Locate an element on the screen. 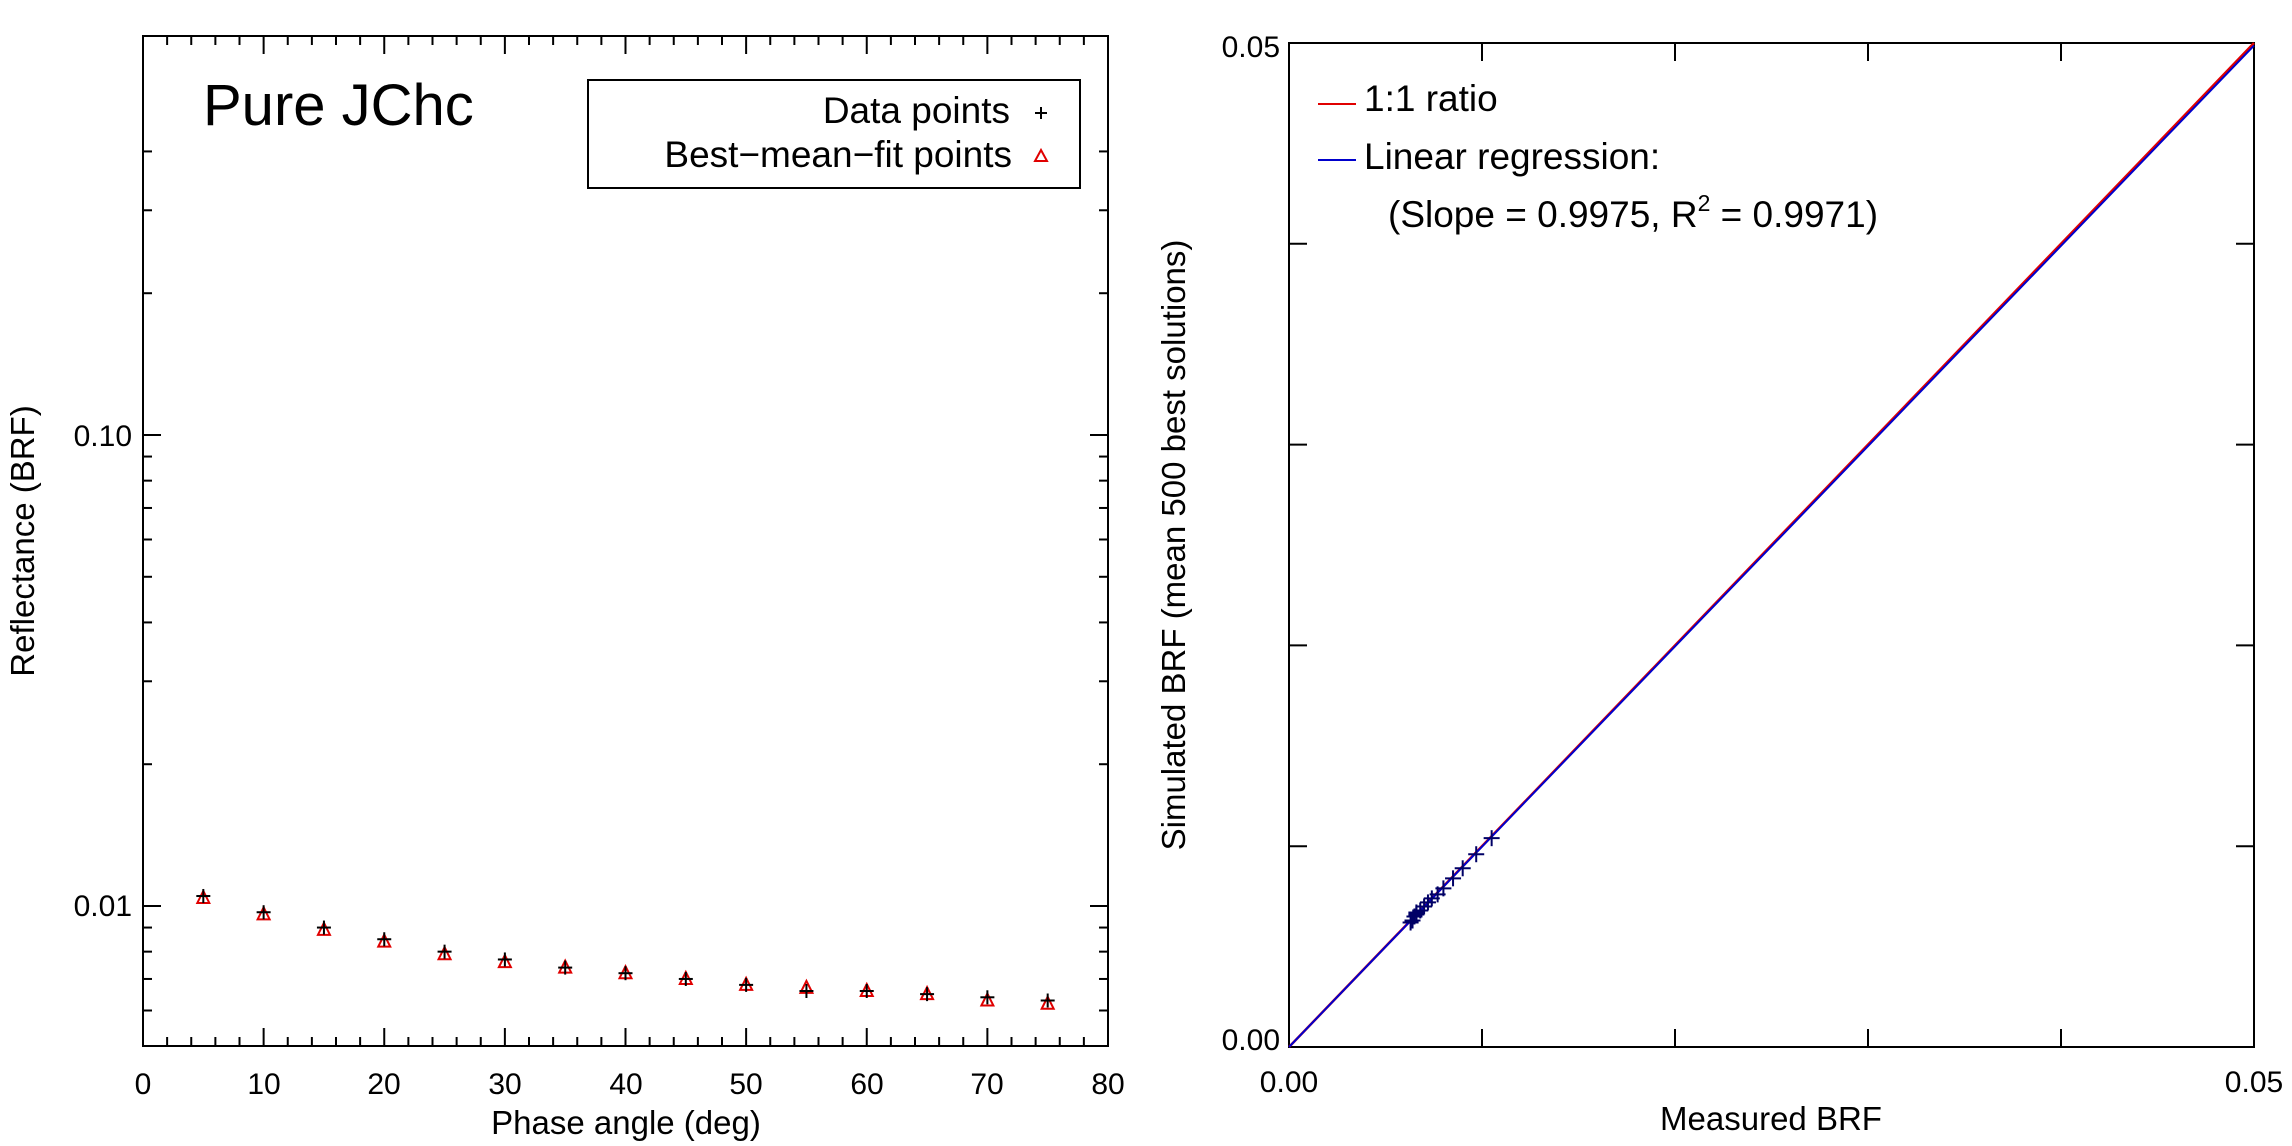 This screenshot has height=1146, width=2292. left-legend: Data points Best−mean−fit points is located at coordinates (834, 134).